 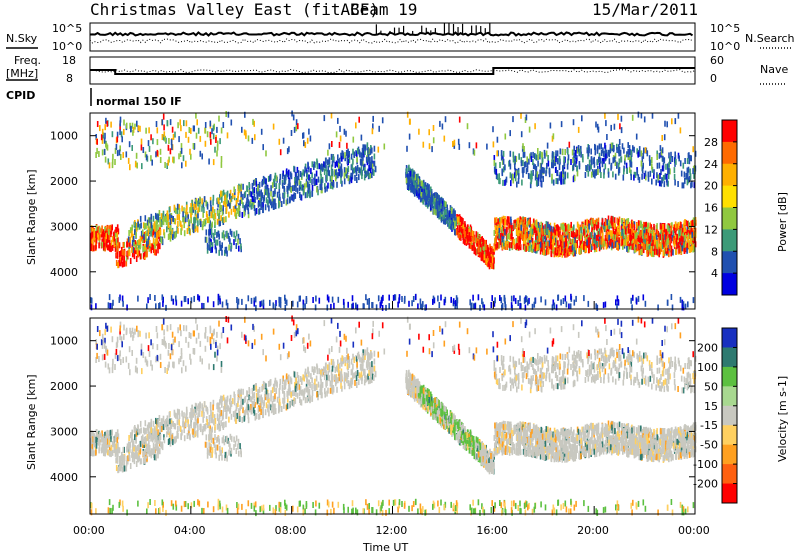 What do you see at coordinates (711, 229) in the screenshot?
I see `colorbar-tick-label: 12` at bounding box center [711, 229].